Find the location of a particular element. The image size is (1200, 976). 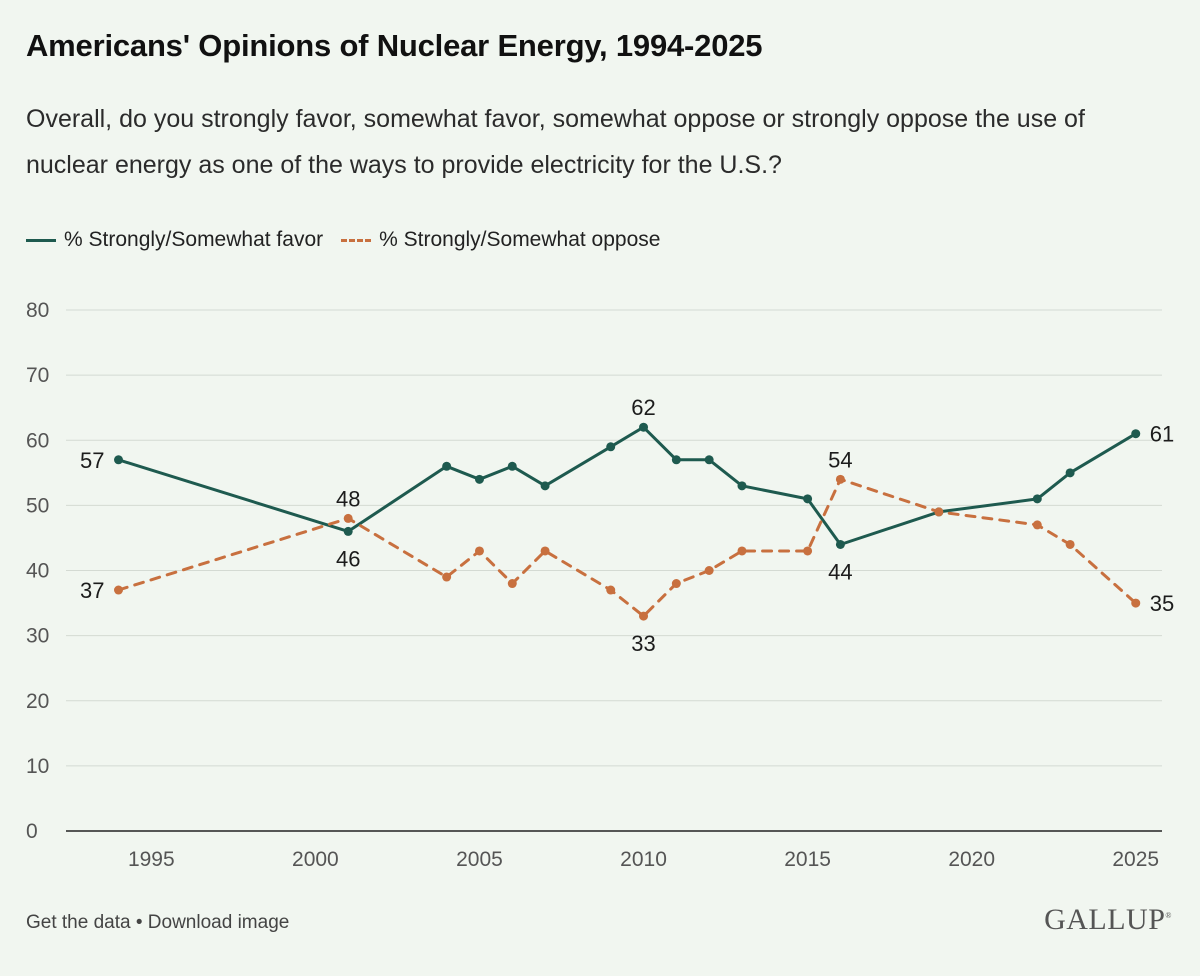

y-tick-label-10: 10 is located at coordinates (37, 766).